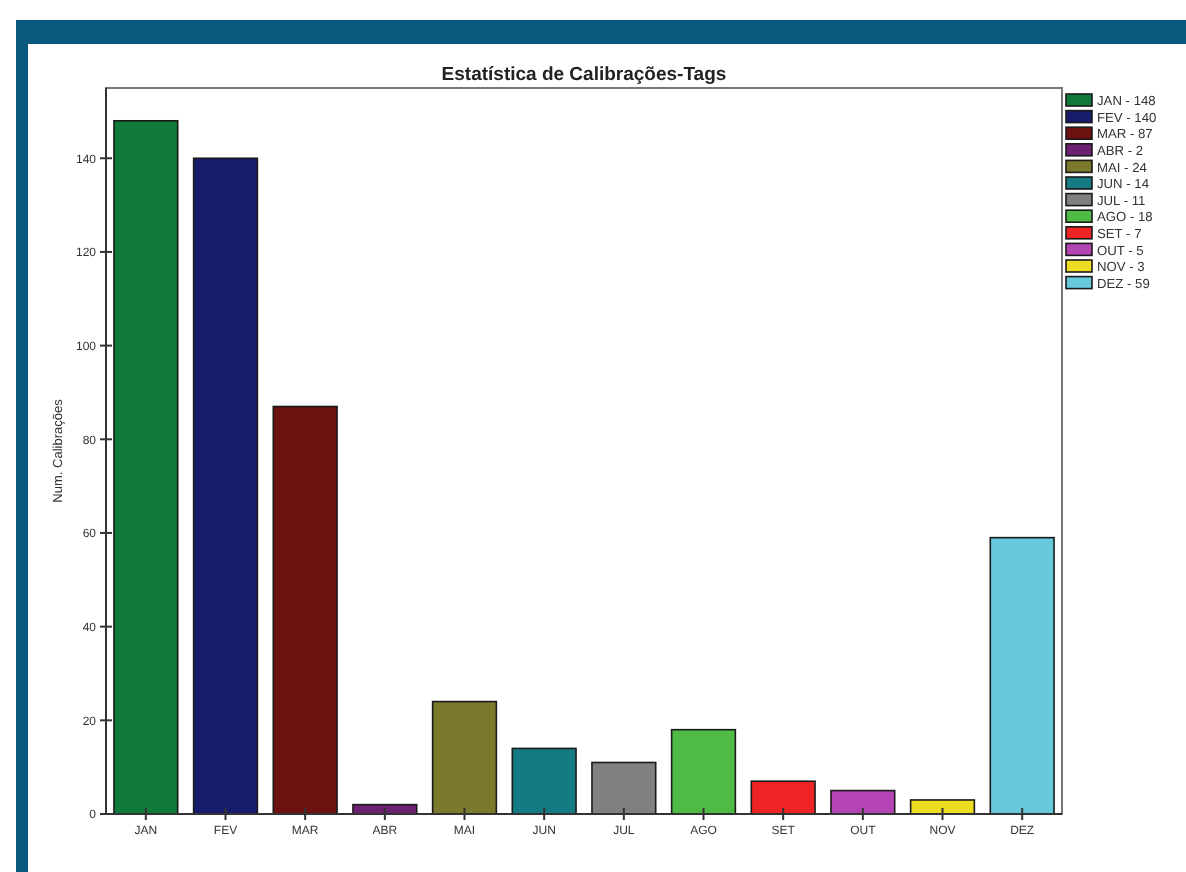 The height and width of the screenshot is (872, 1186). Describe the element at coordinates (584, 75) in the screenshot. I see `chart-title: Estatística de Calibrações-Tags` at that location.